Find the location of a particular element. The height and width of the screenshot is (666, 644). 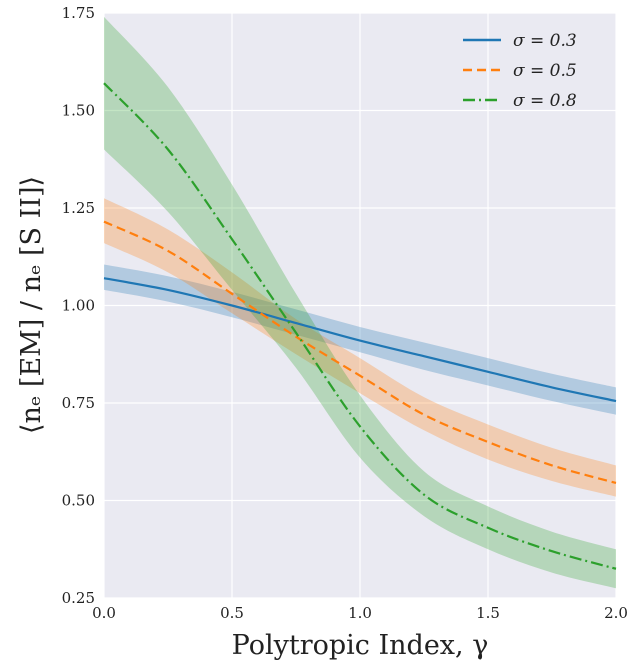

x-tick-labels: 0.0 0.5 1.0 1.5 2.0 is located at coordinates (360, 613).